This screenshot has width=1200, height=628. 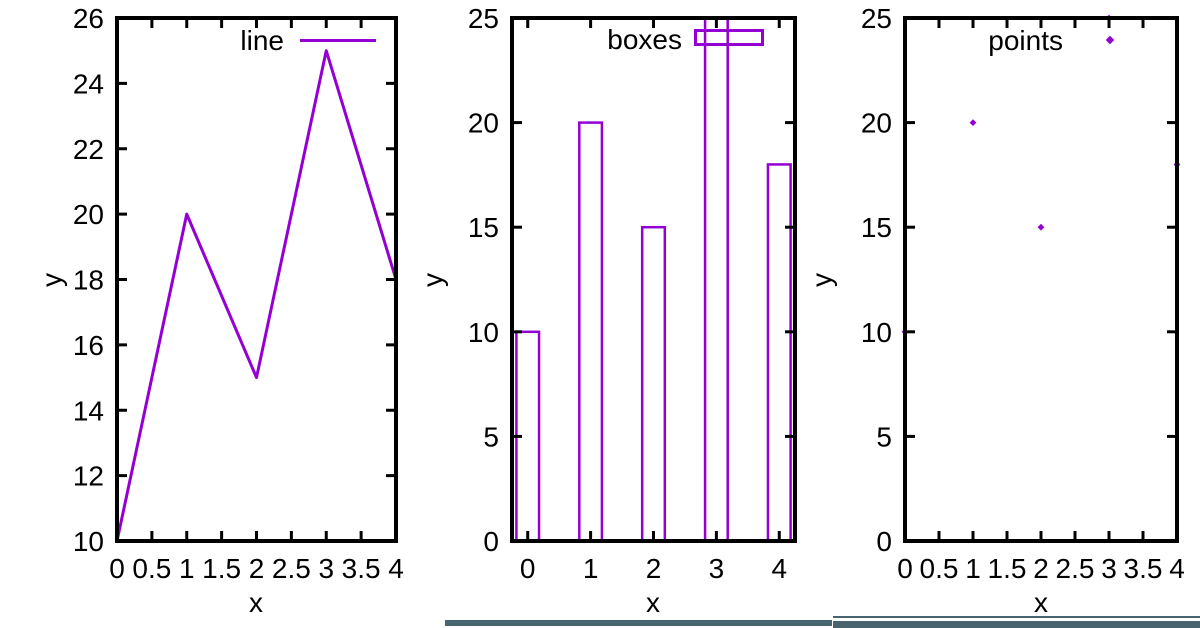 What do you see at coordinates (88, 18) in the screenshot?
I see `y-tick-label: 26` at bounding box center [88, 18].